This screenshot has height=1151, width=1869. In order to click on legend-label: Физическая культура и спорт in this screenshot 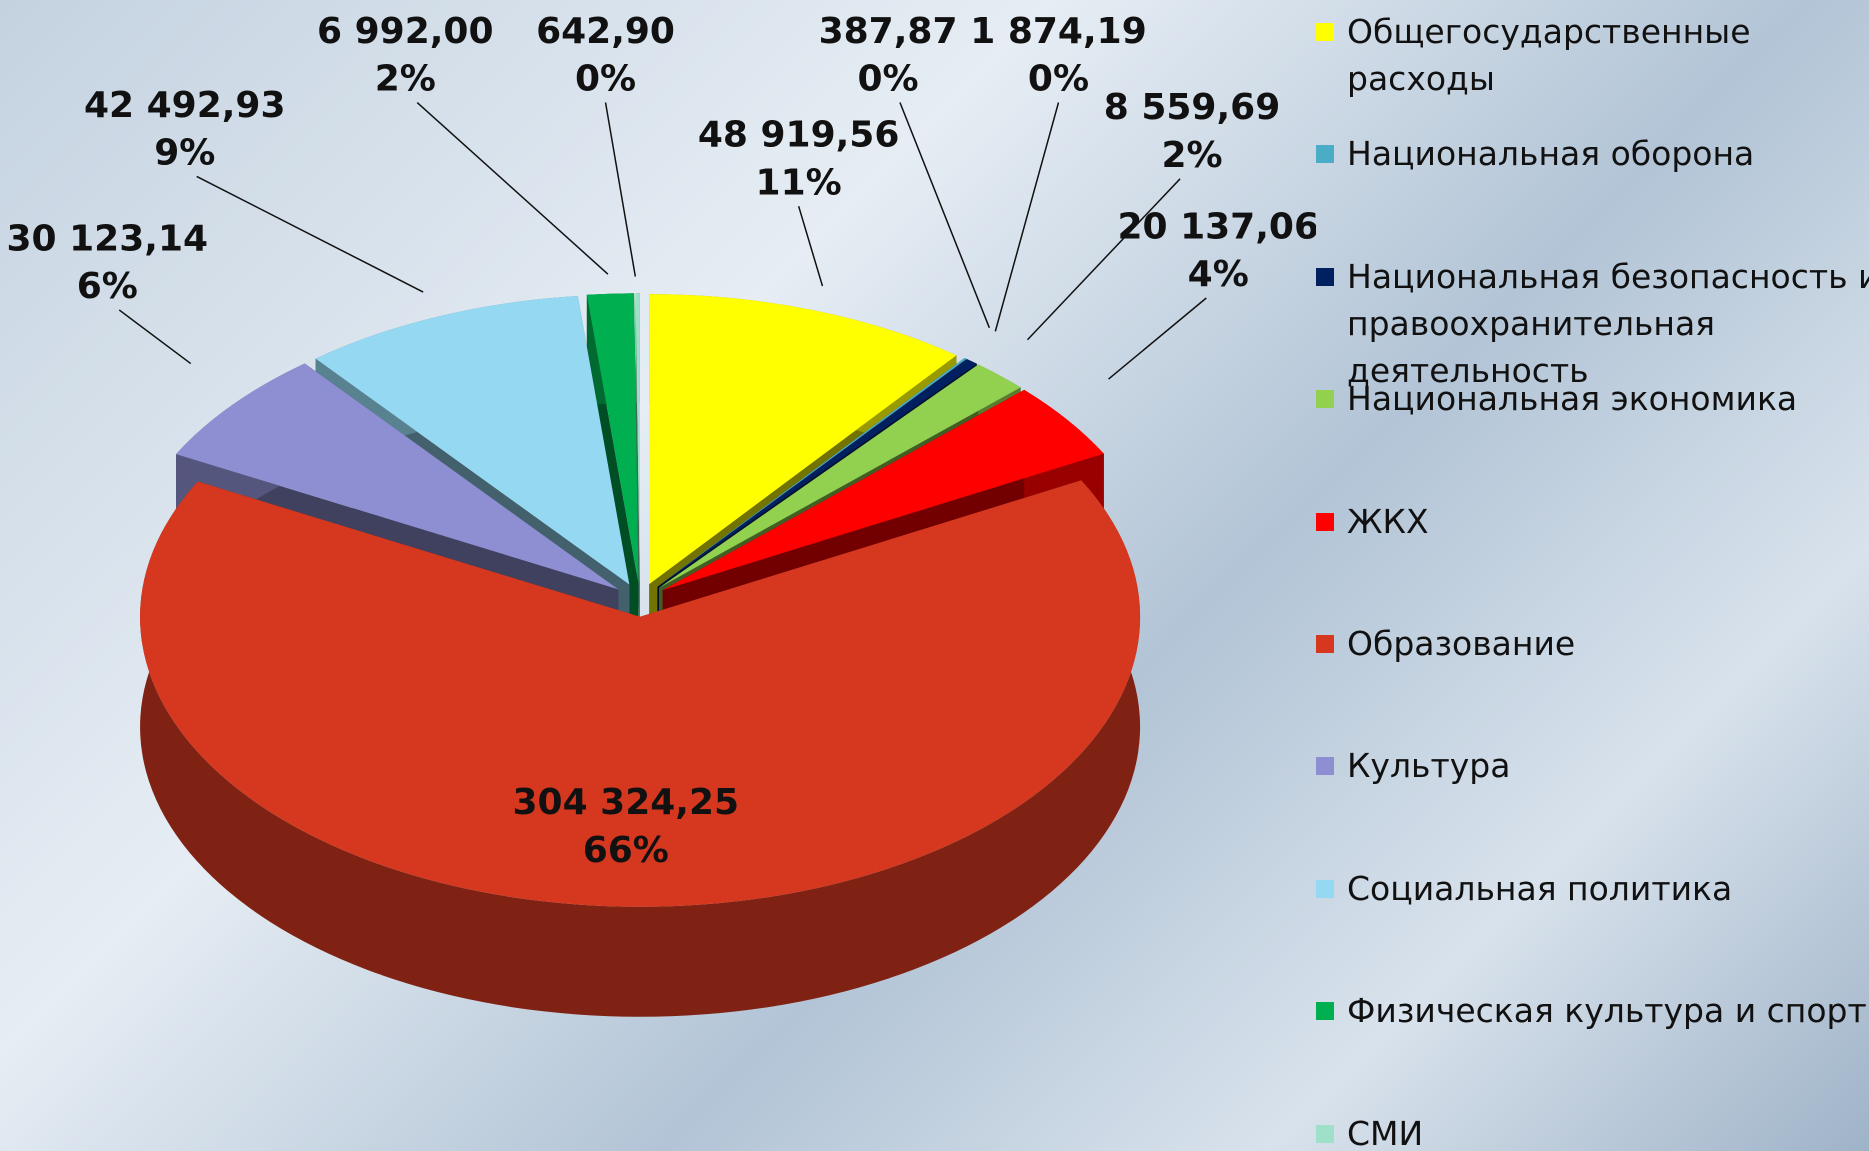, I will do `click(1607, 1011)`.